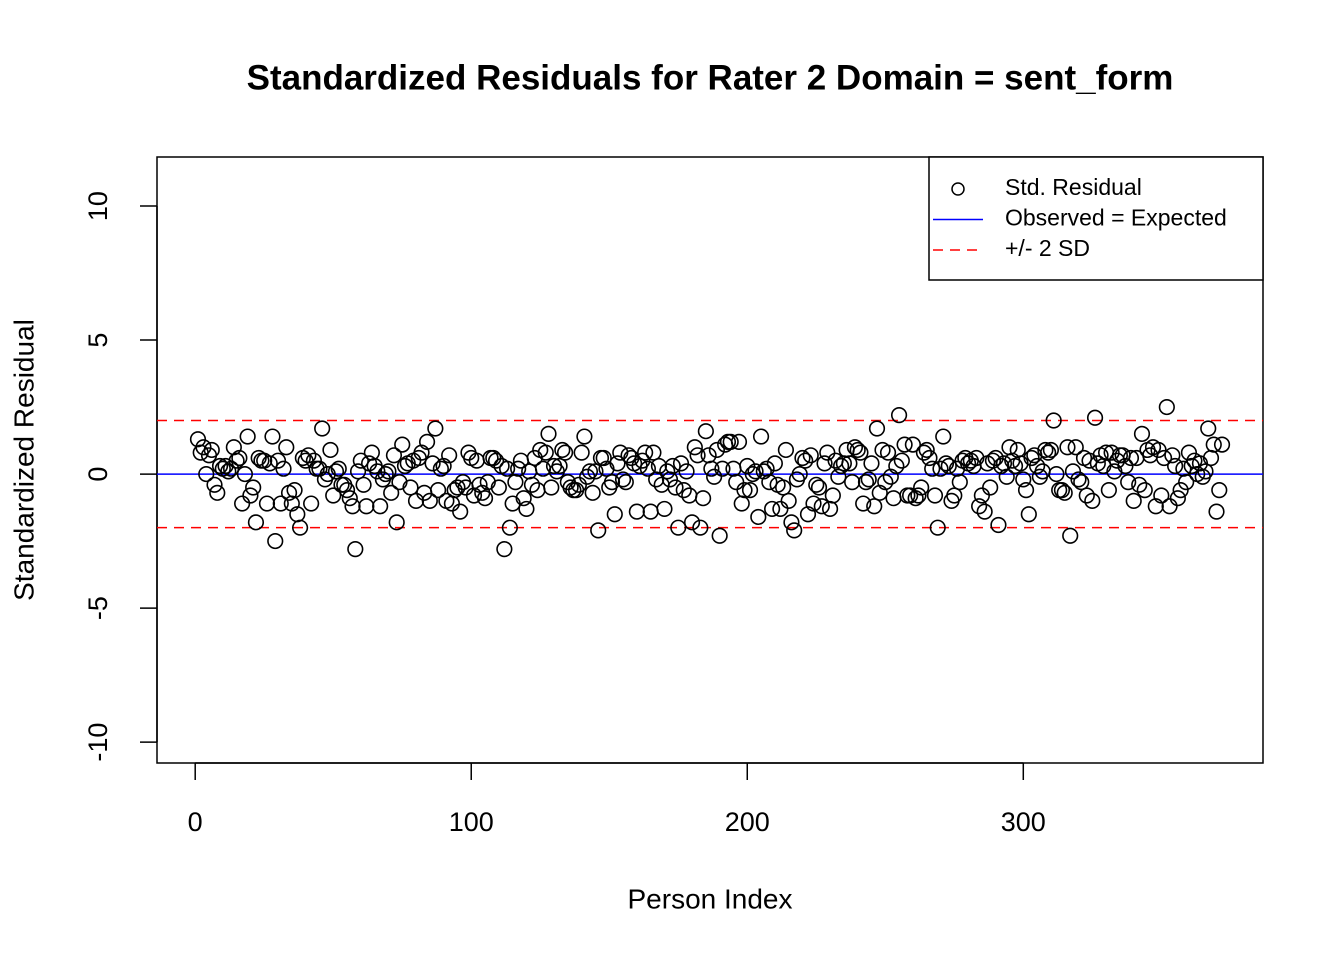 The width and height of the screenshot is (1344, 960). Describe the element at coordinates (1096, 218) in the screenshot. I see `legend-box` at that location.